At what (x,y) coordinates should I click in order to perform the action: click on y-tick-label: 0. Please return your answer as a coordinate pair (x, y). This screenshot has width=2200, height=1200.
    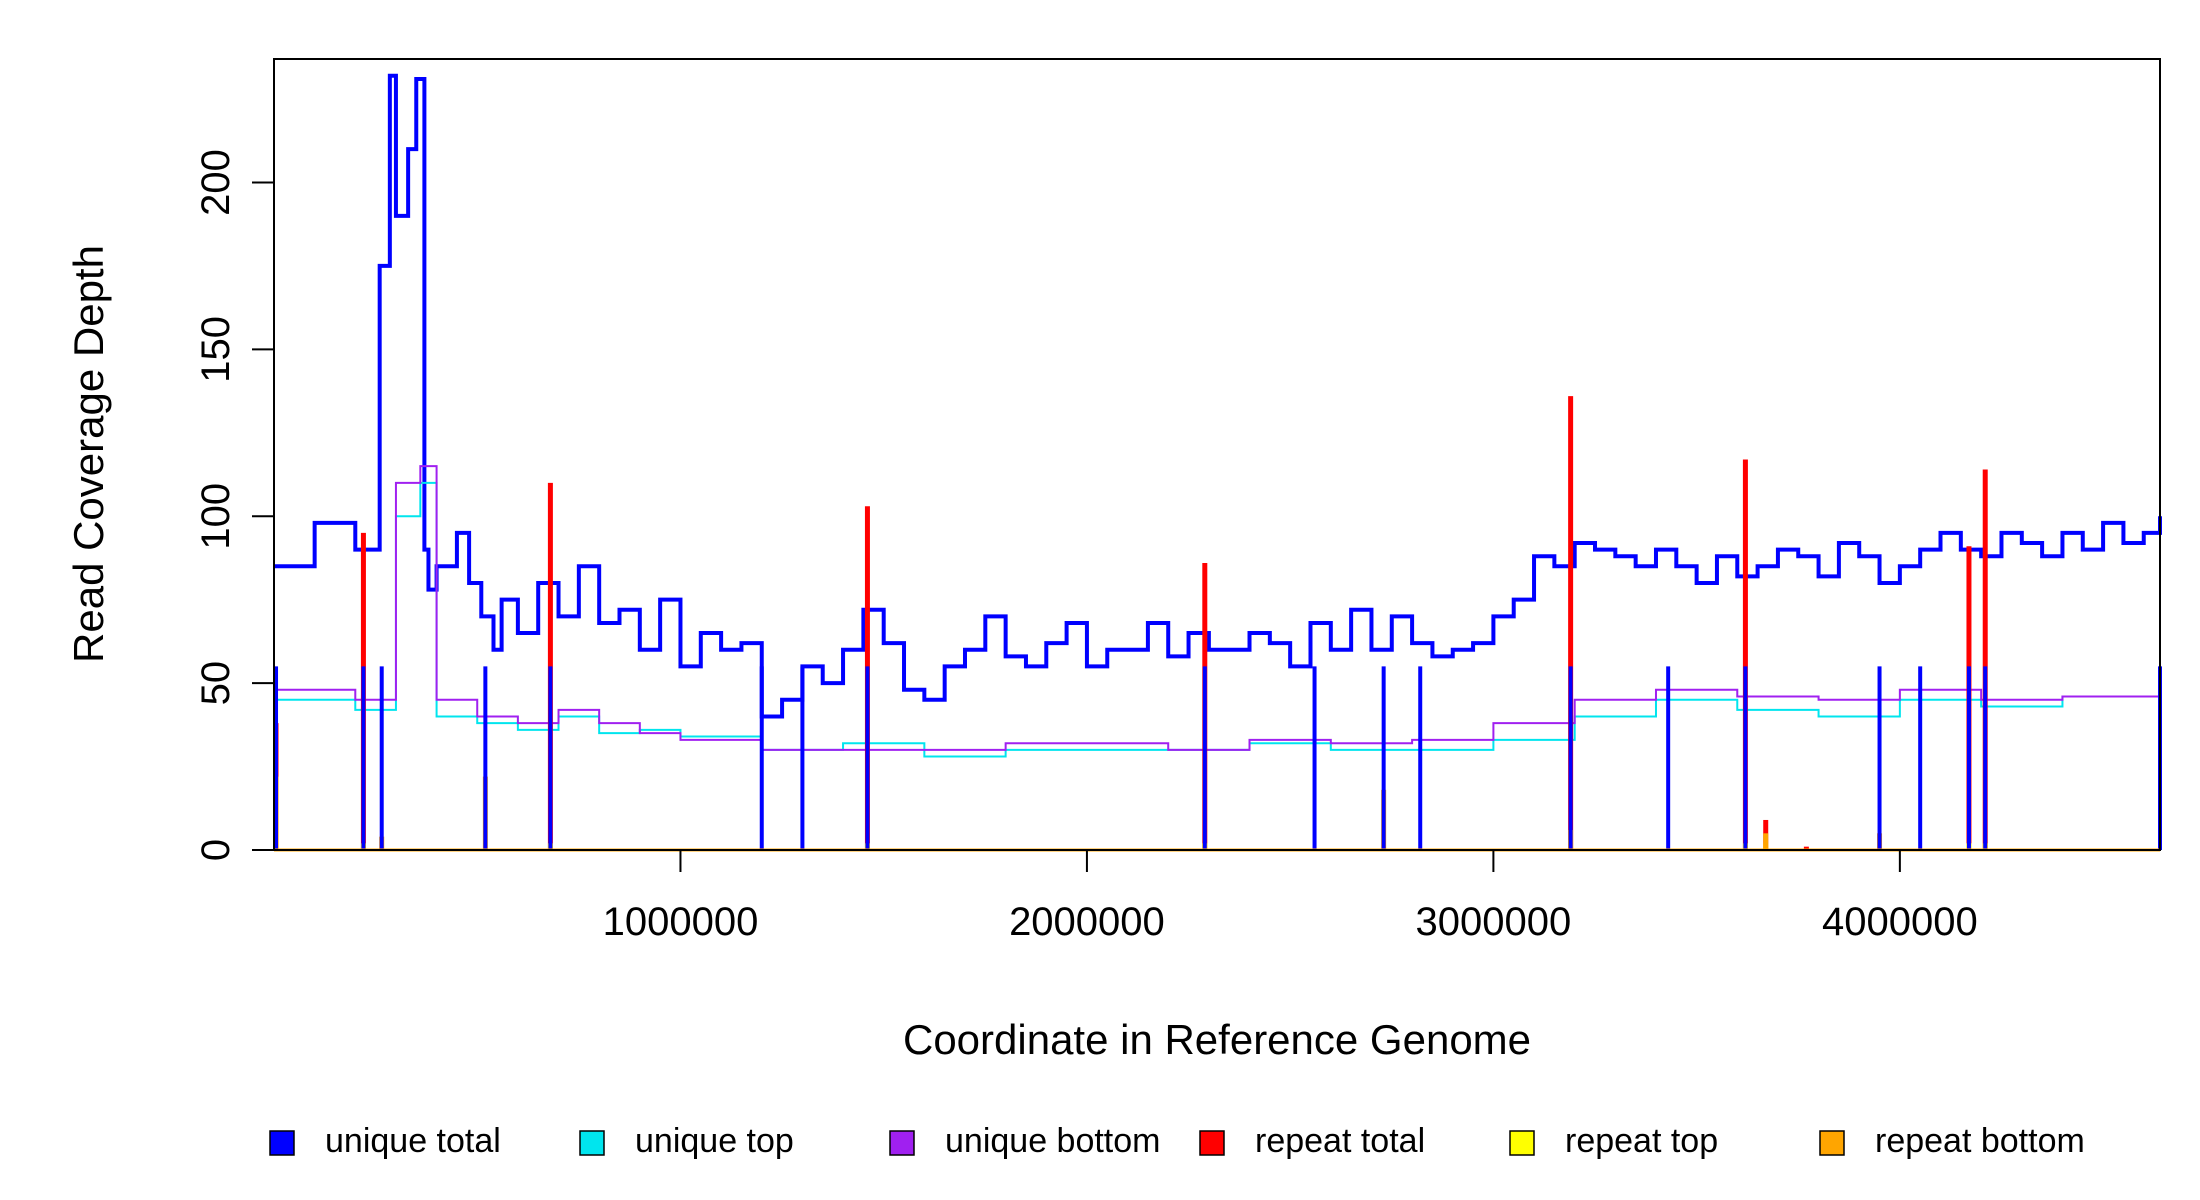
    Looking at the image, I should click on (216, 850).